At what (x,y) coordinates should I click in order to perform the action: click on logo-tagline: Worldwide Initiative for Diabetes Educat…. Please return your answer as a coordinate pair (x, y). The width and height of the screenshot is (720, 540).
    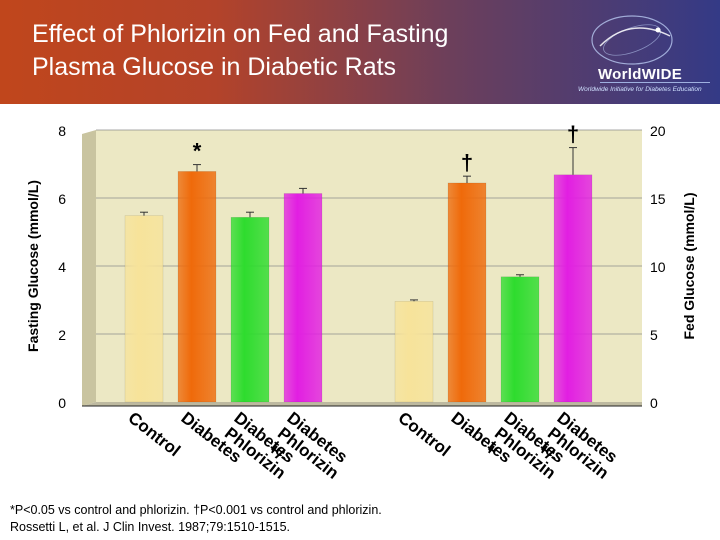
    Looking at the image, I should click on (640, 89).